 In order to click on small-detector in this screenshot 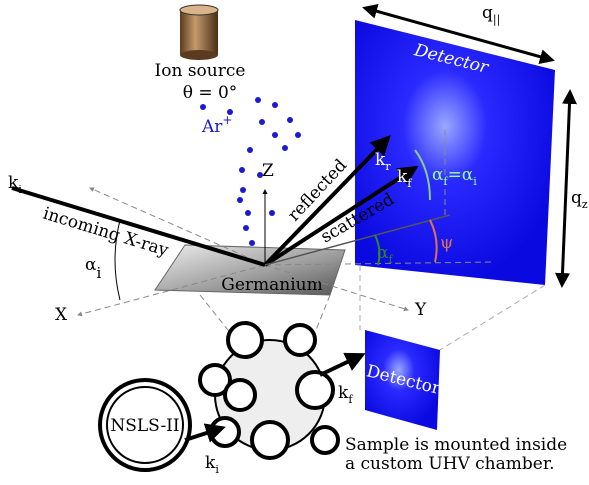, I will do `click(402, 380)`.